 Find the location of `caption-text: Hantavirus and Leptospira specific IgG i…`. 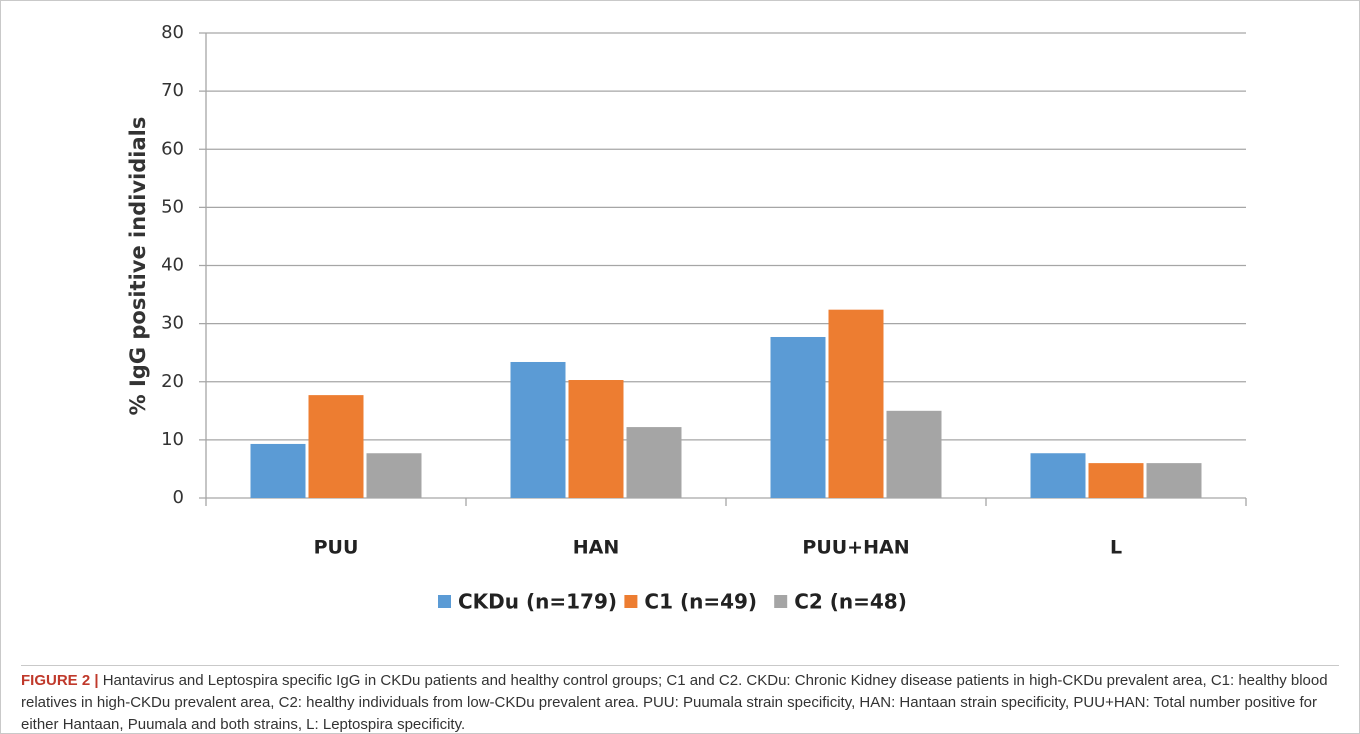

caption-text: Hantavirus and Leptospira specific IgG i… is located at coordinates (674, 702).